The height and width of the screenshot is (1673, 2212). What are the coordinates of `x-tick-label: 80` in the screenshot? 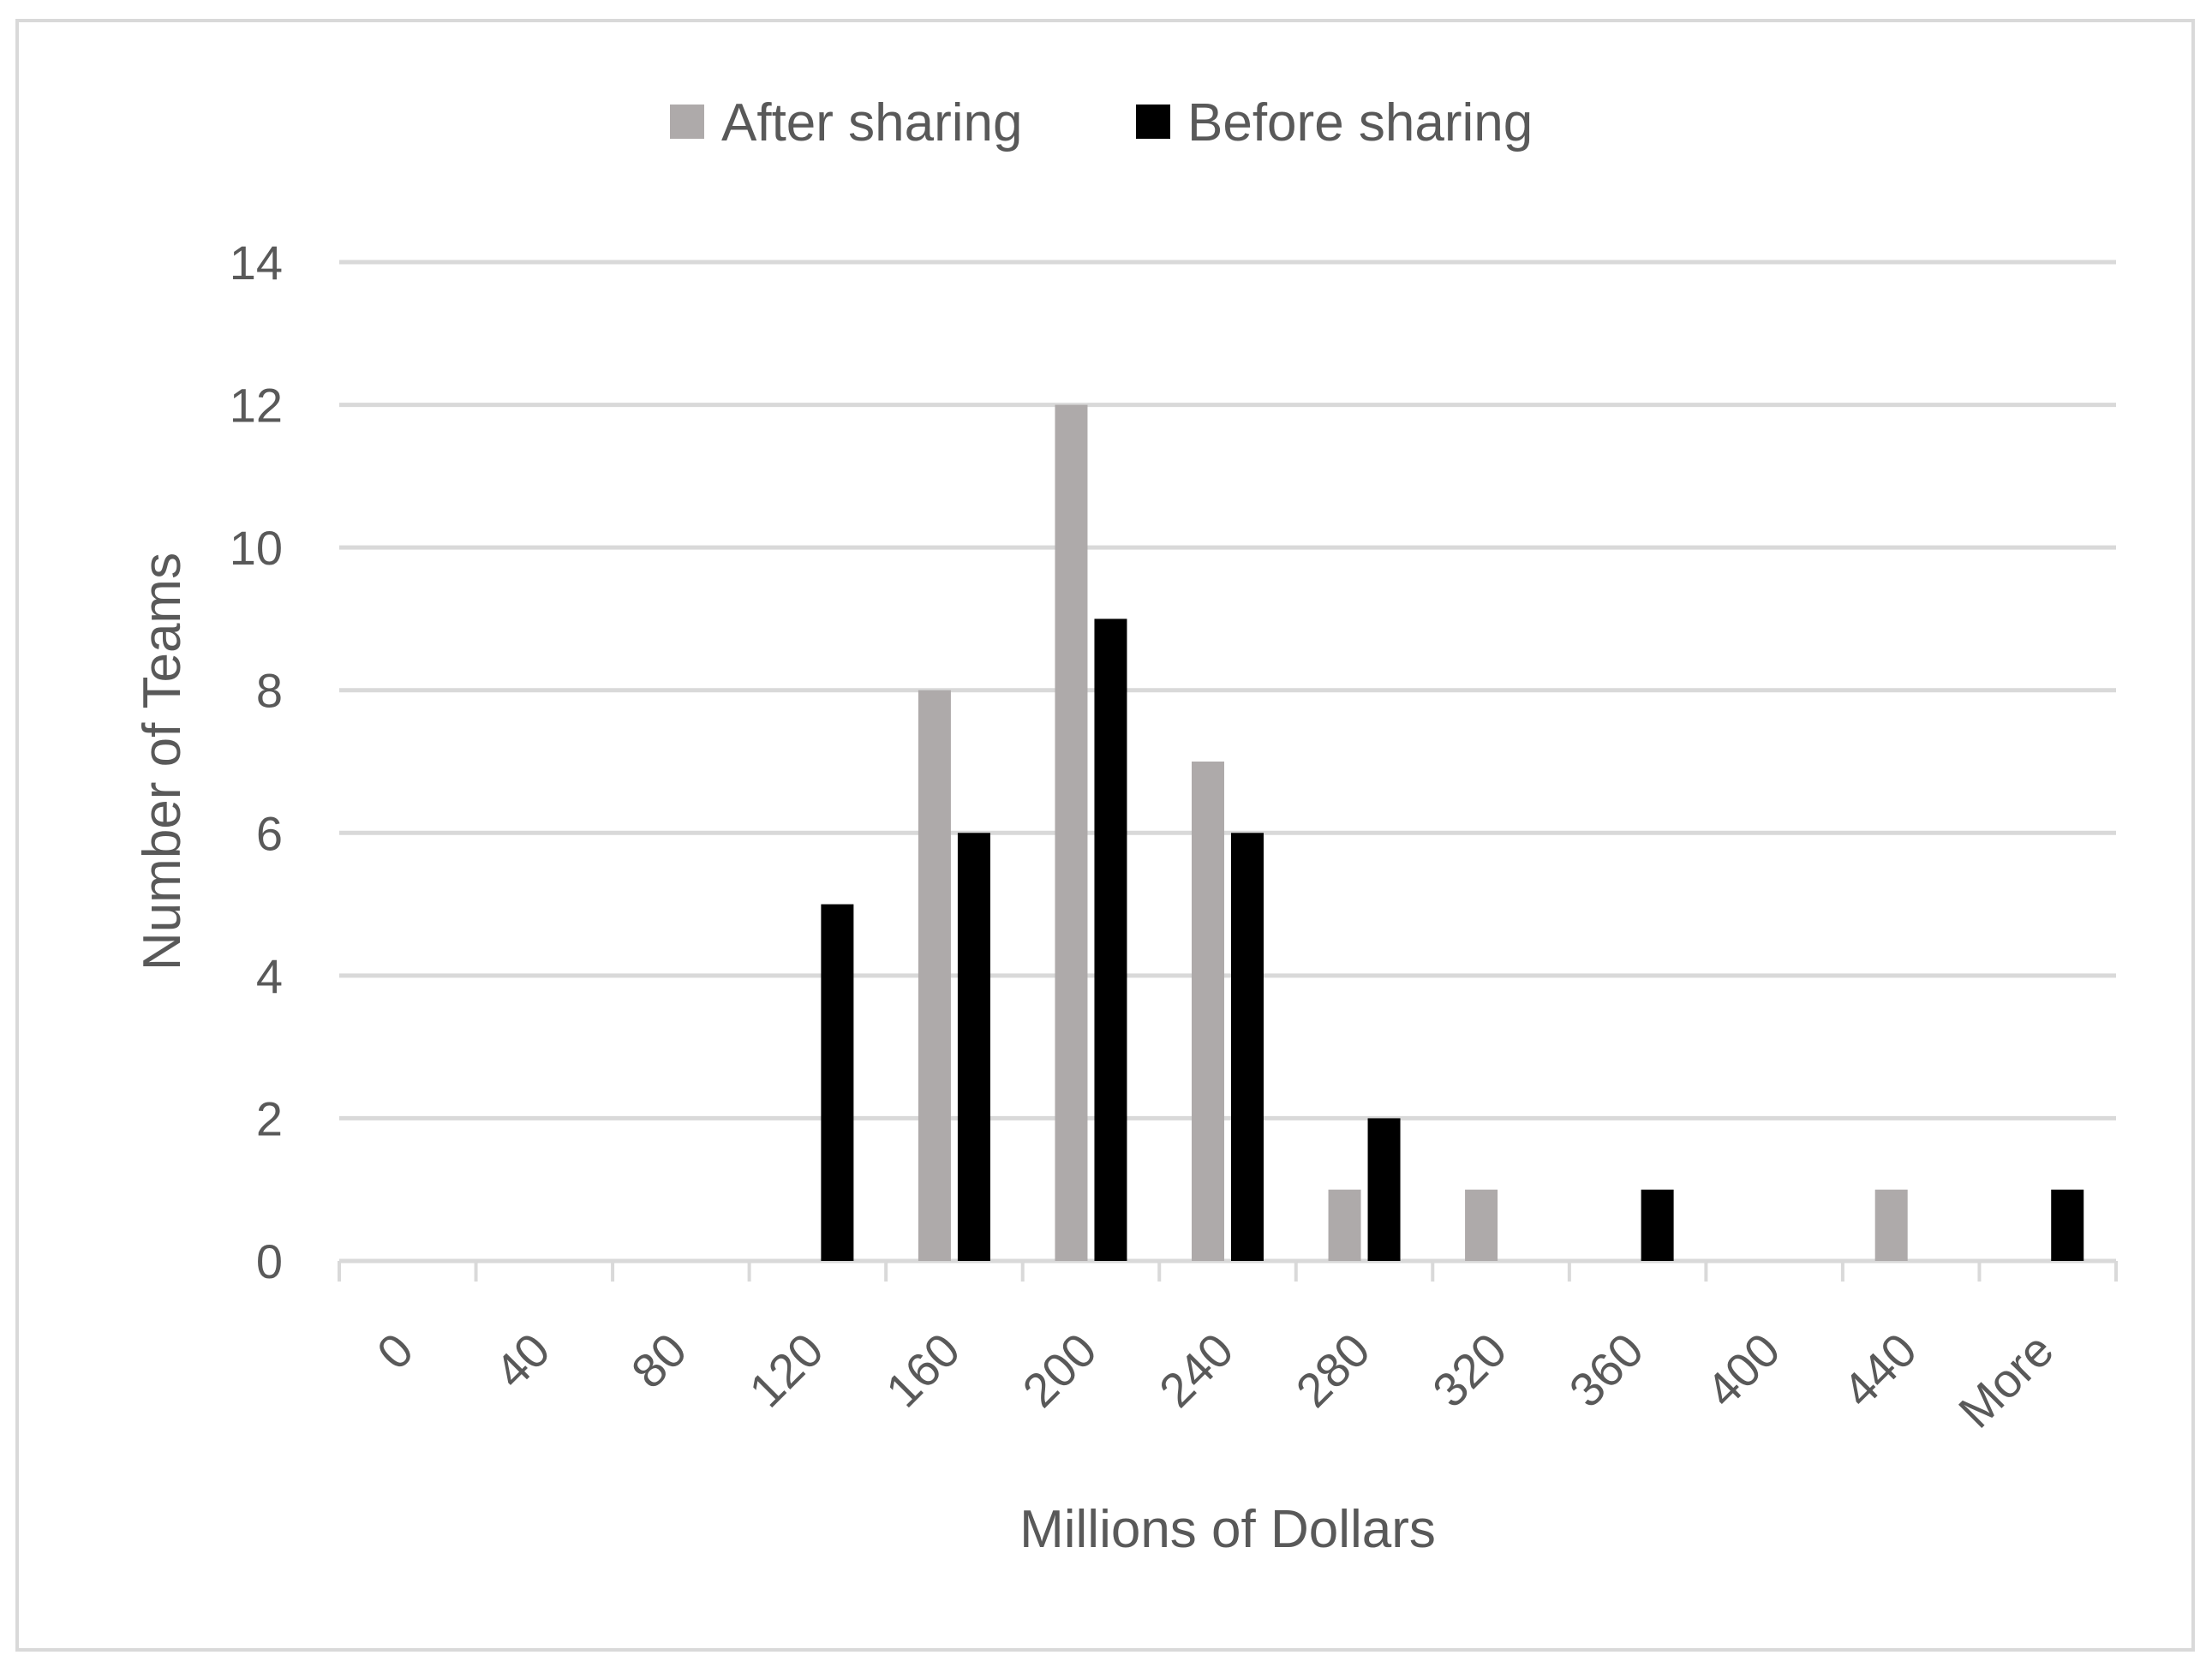 It's located at (659, 1361).